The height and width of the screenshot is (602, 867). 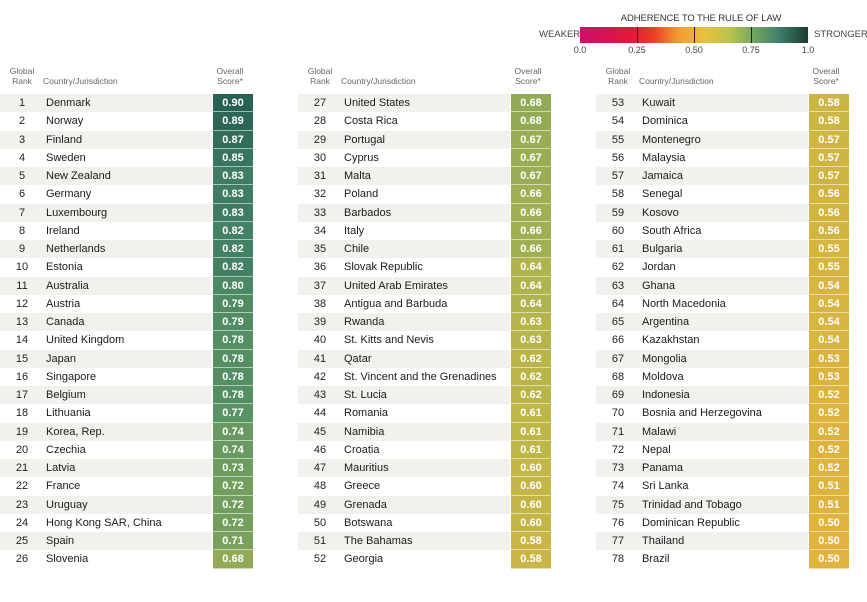 I want to click on country-cell: Moldova, so click(x=663, y=376).